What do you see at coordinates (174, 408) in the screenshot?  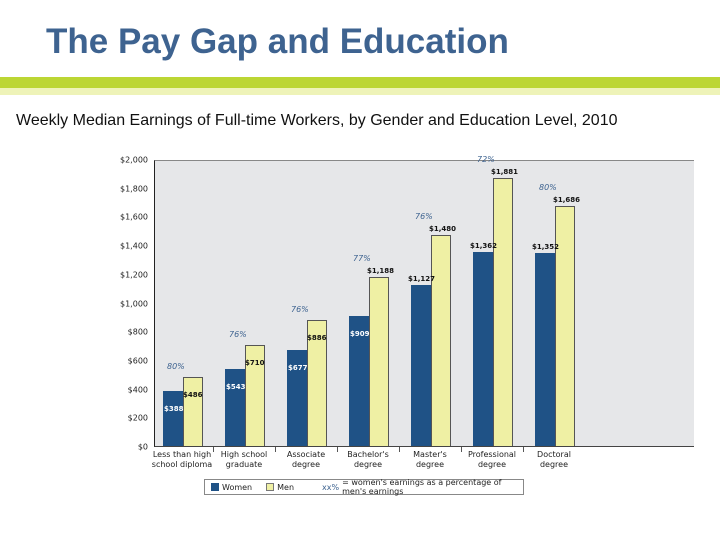 I see `women-value-label: $388` at bounding box center [174, 408].